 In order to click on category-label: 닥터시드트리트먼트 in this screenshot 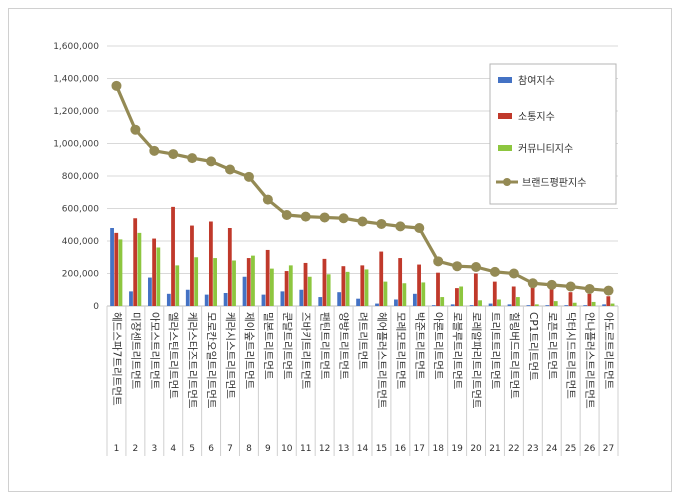, I will do `click(571, 355)`.